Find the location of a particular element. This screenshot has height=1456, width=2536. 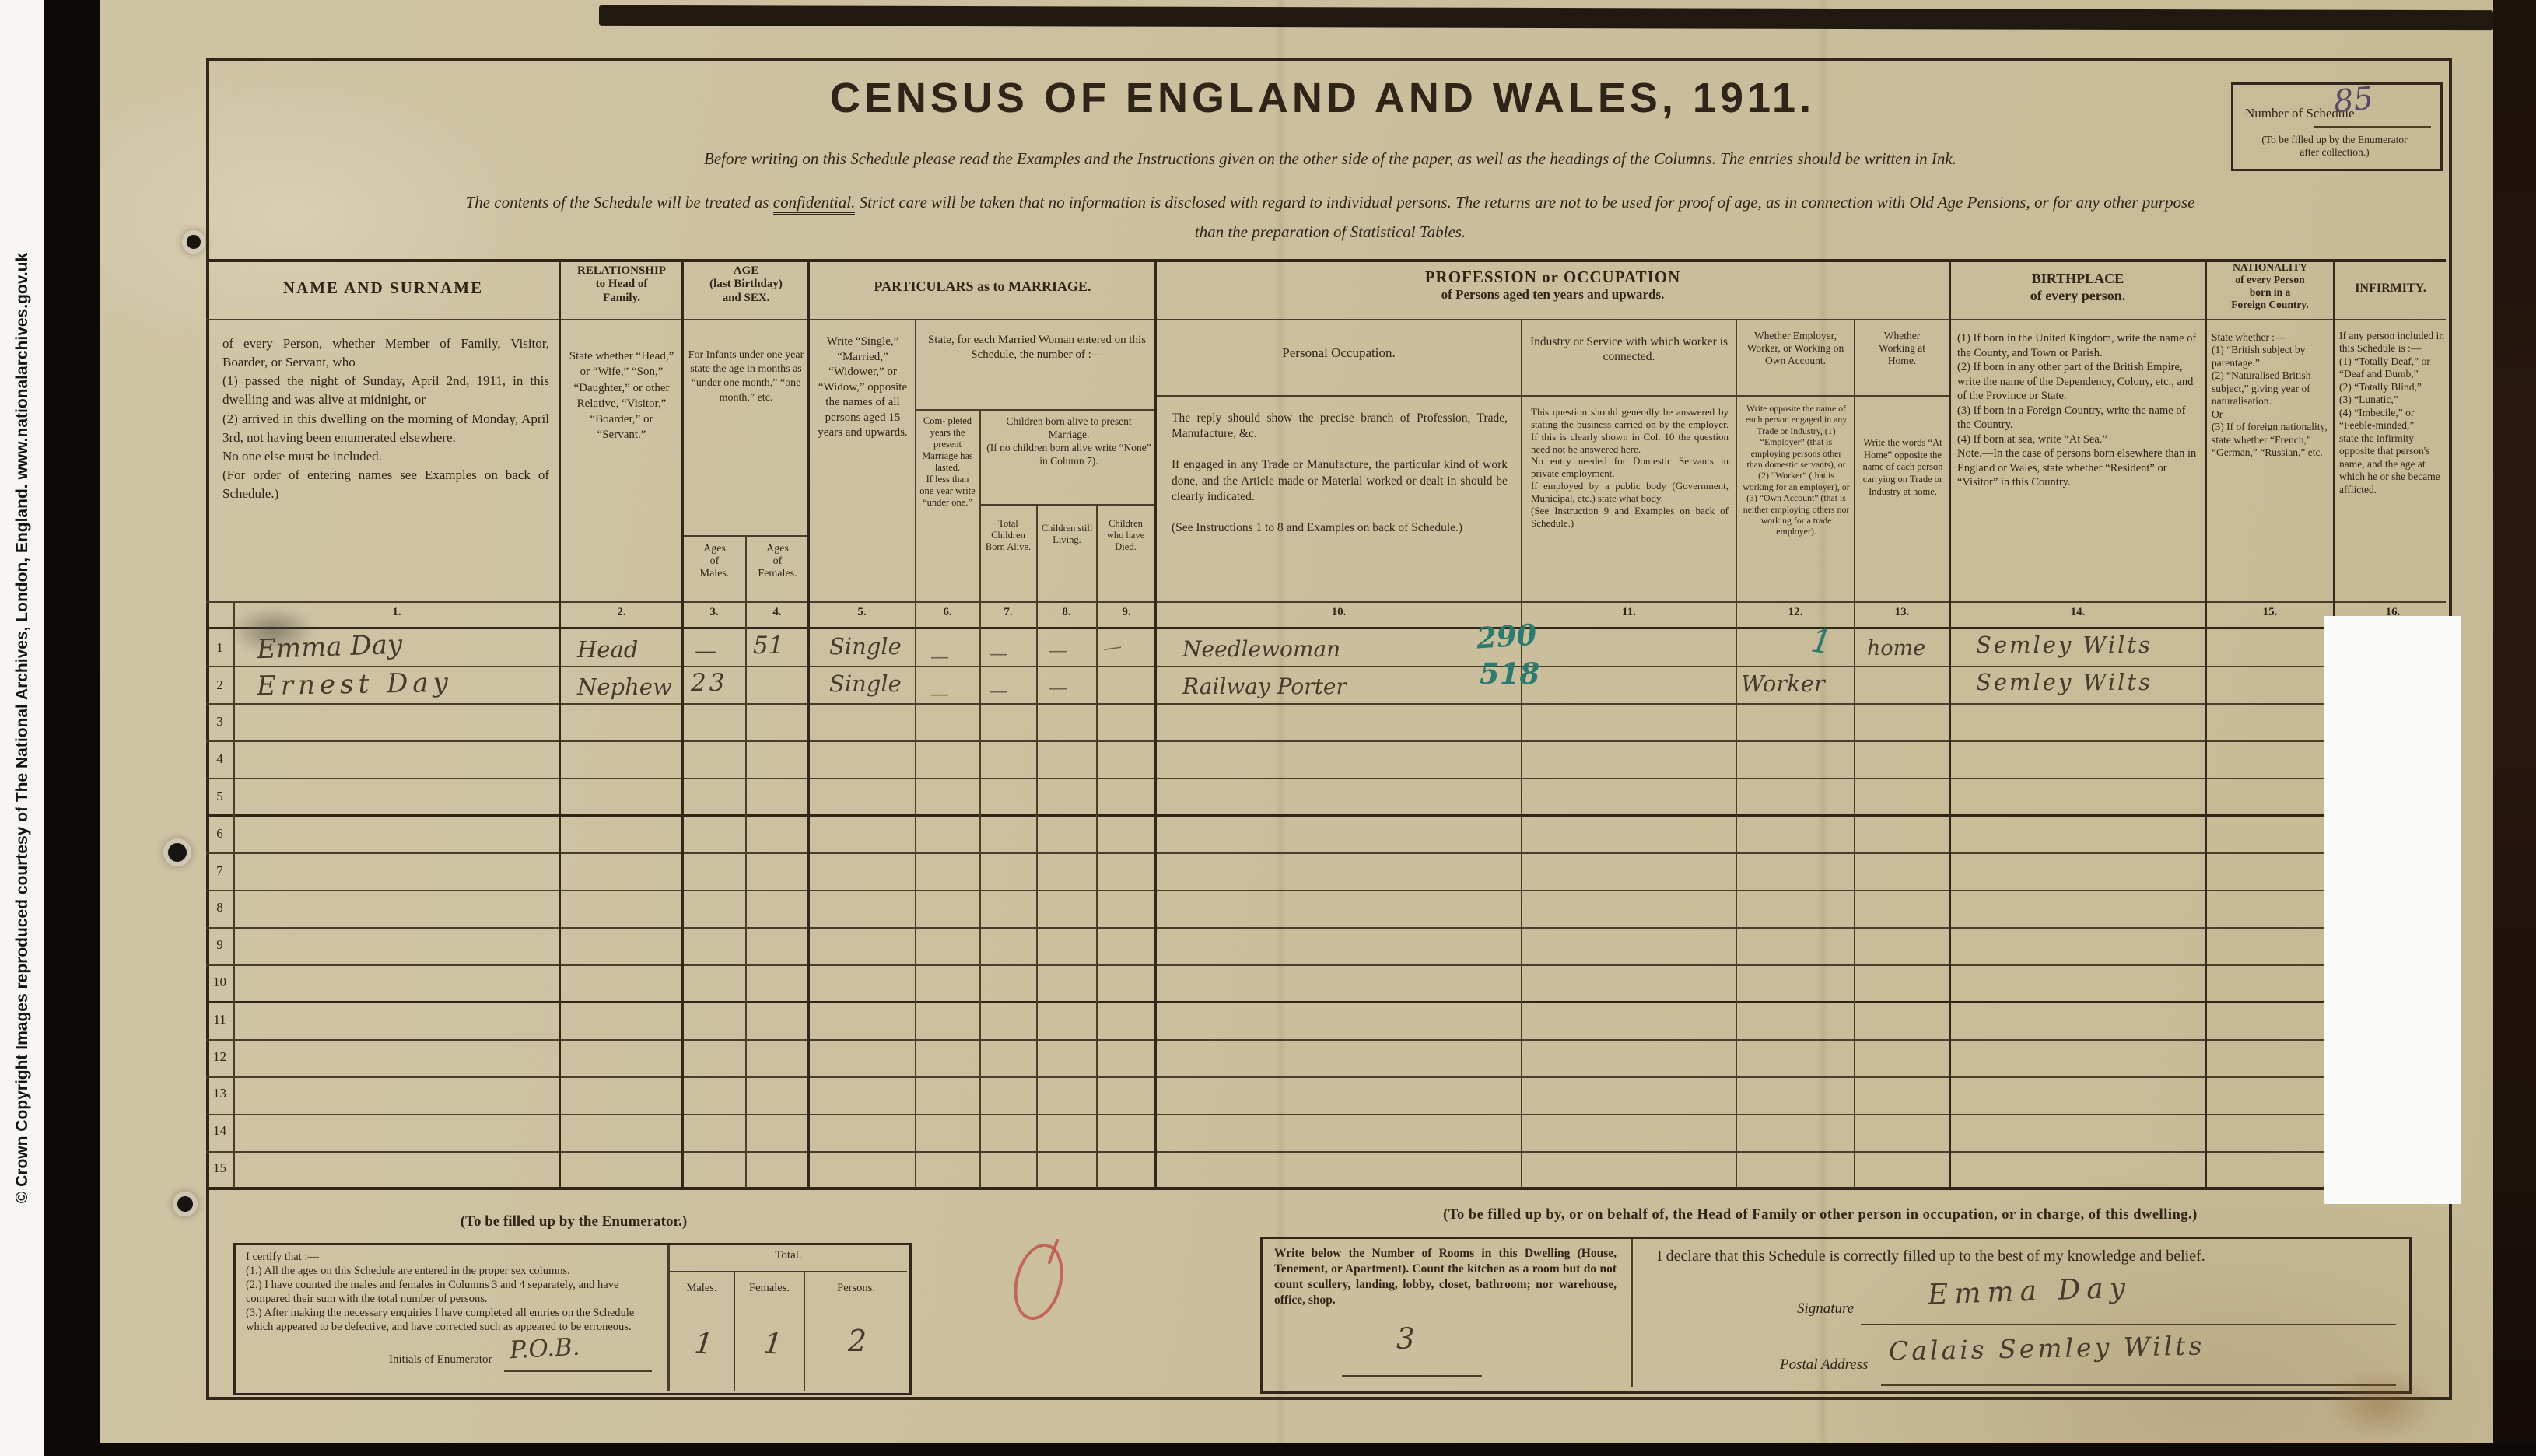

rooms-value: 3 is located at coordinates (1405, 1339).